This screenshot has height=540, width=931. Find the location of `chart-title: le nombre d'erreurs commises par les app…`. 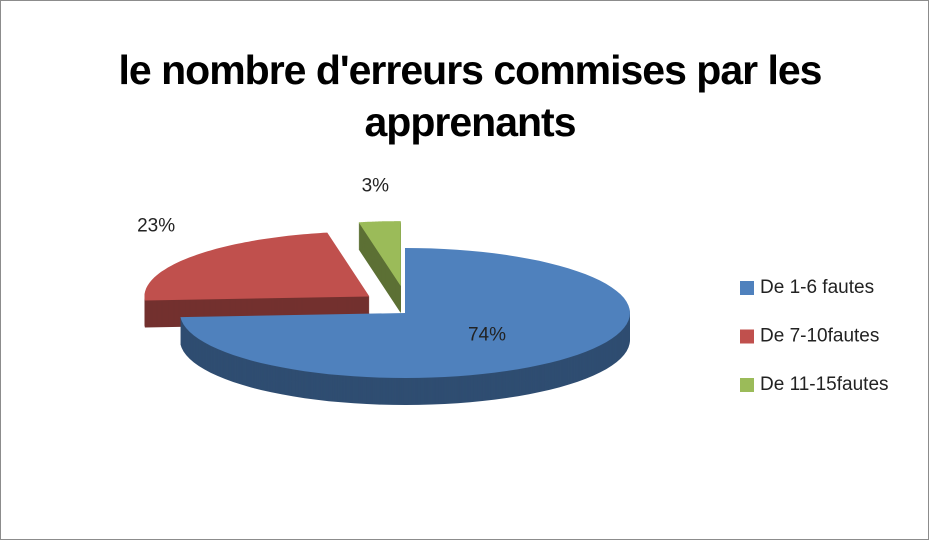

chart-title: le nombre d'erreurs commises par les app… is located at coordinates (470, 96).